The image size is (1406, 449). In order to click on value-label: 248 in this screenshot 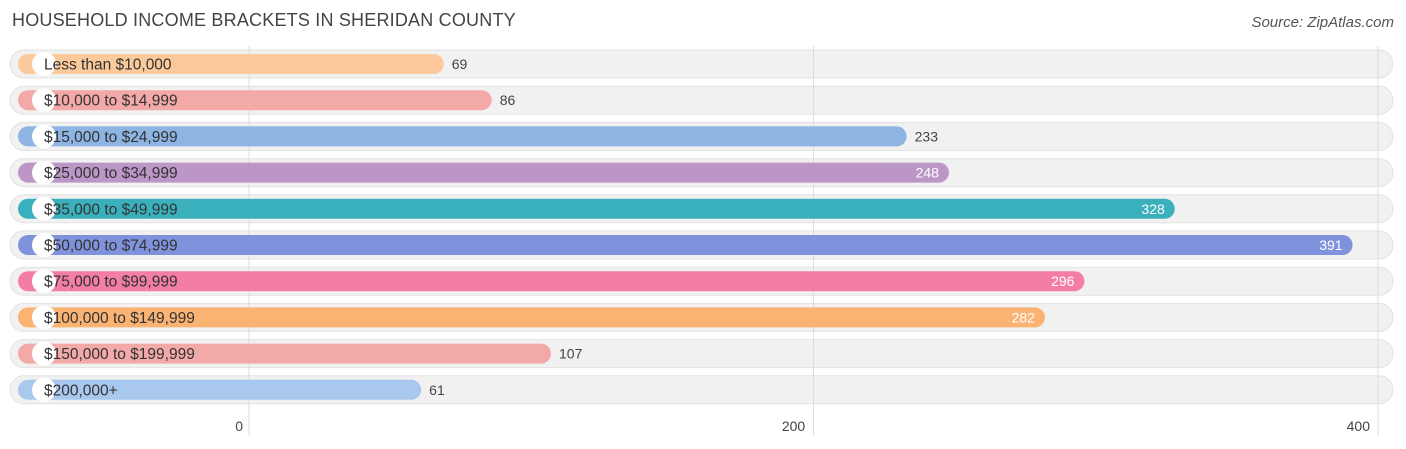, I will do `click(928, 173)`.